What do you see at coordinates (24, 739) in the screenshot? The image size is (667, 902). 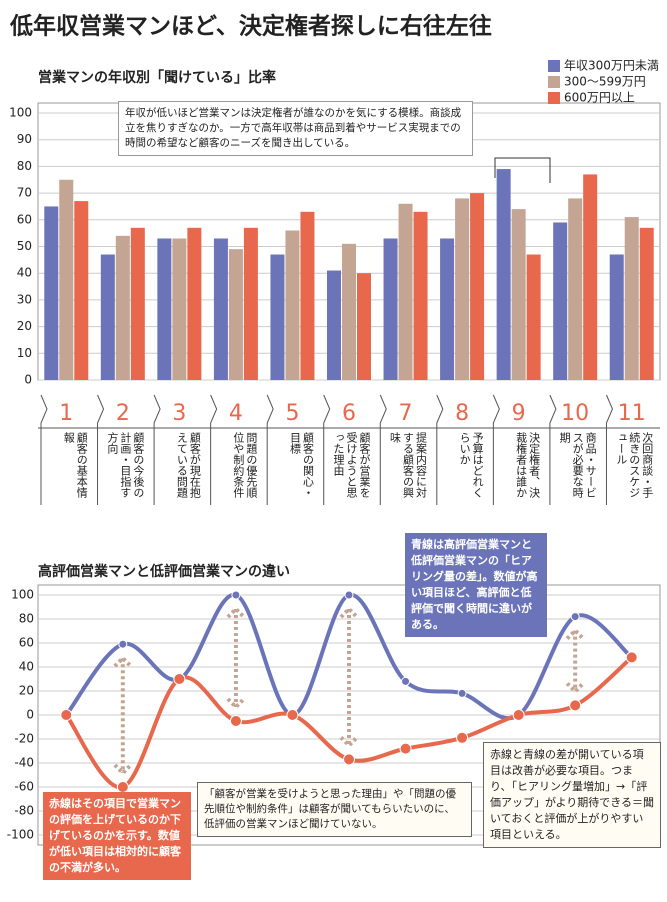 I see `y-tick-label: -20` at bounding box center [24, 739].